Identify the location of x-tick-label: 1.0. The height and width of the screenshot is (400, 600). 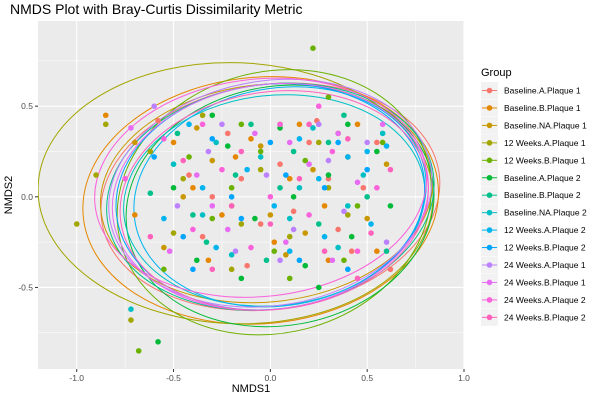
(464, 378).